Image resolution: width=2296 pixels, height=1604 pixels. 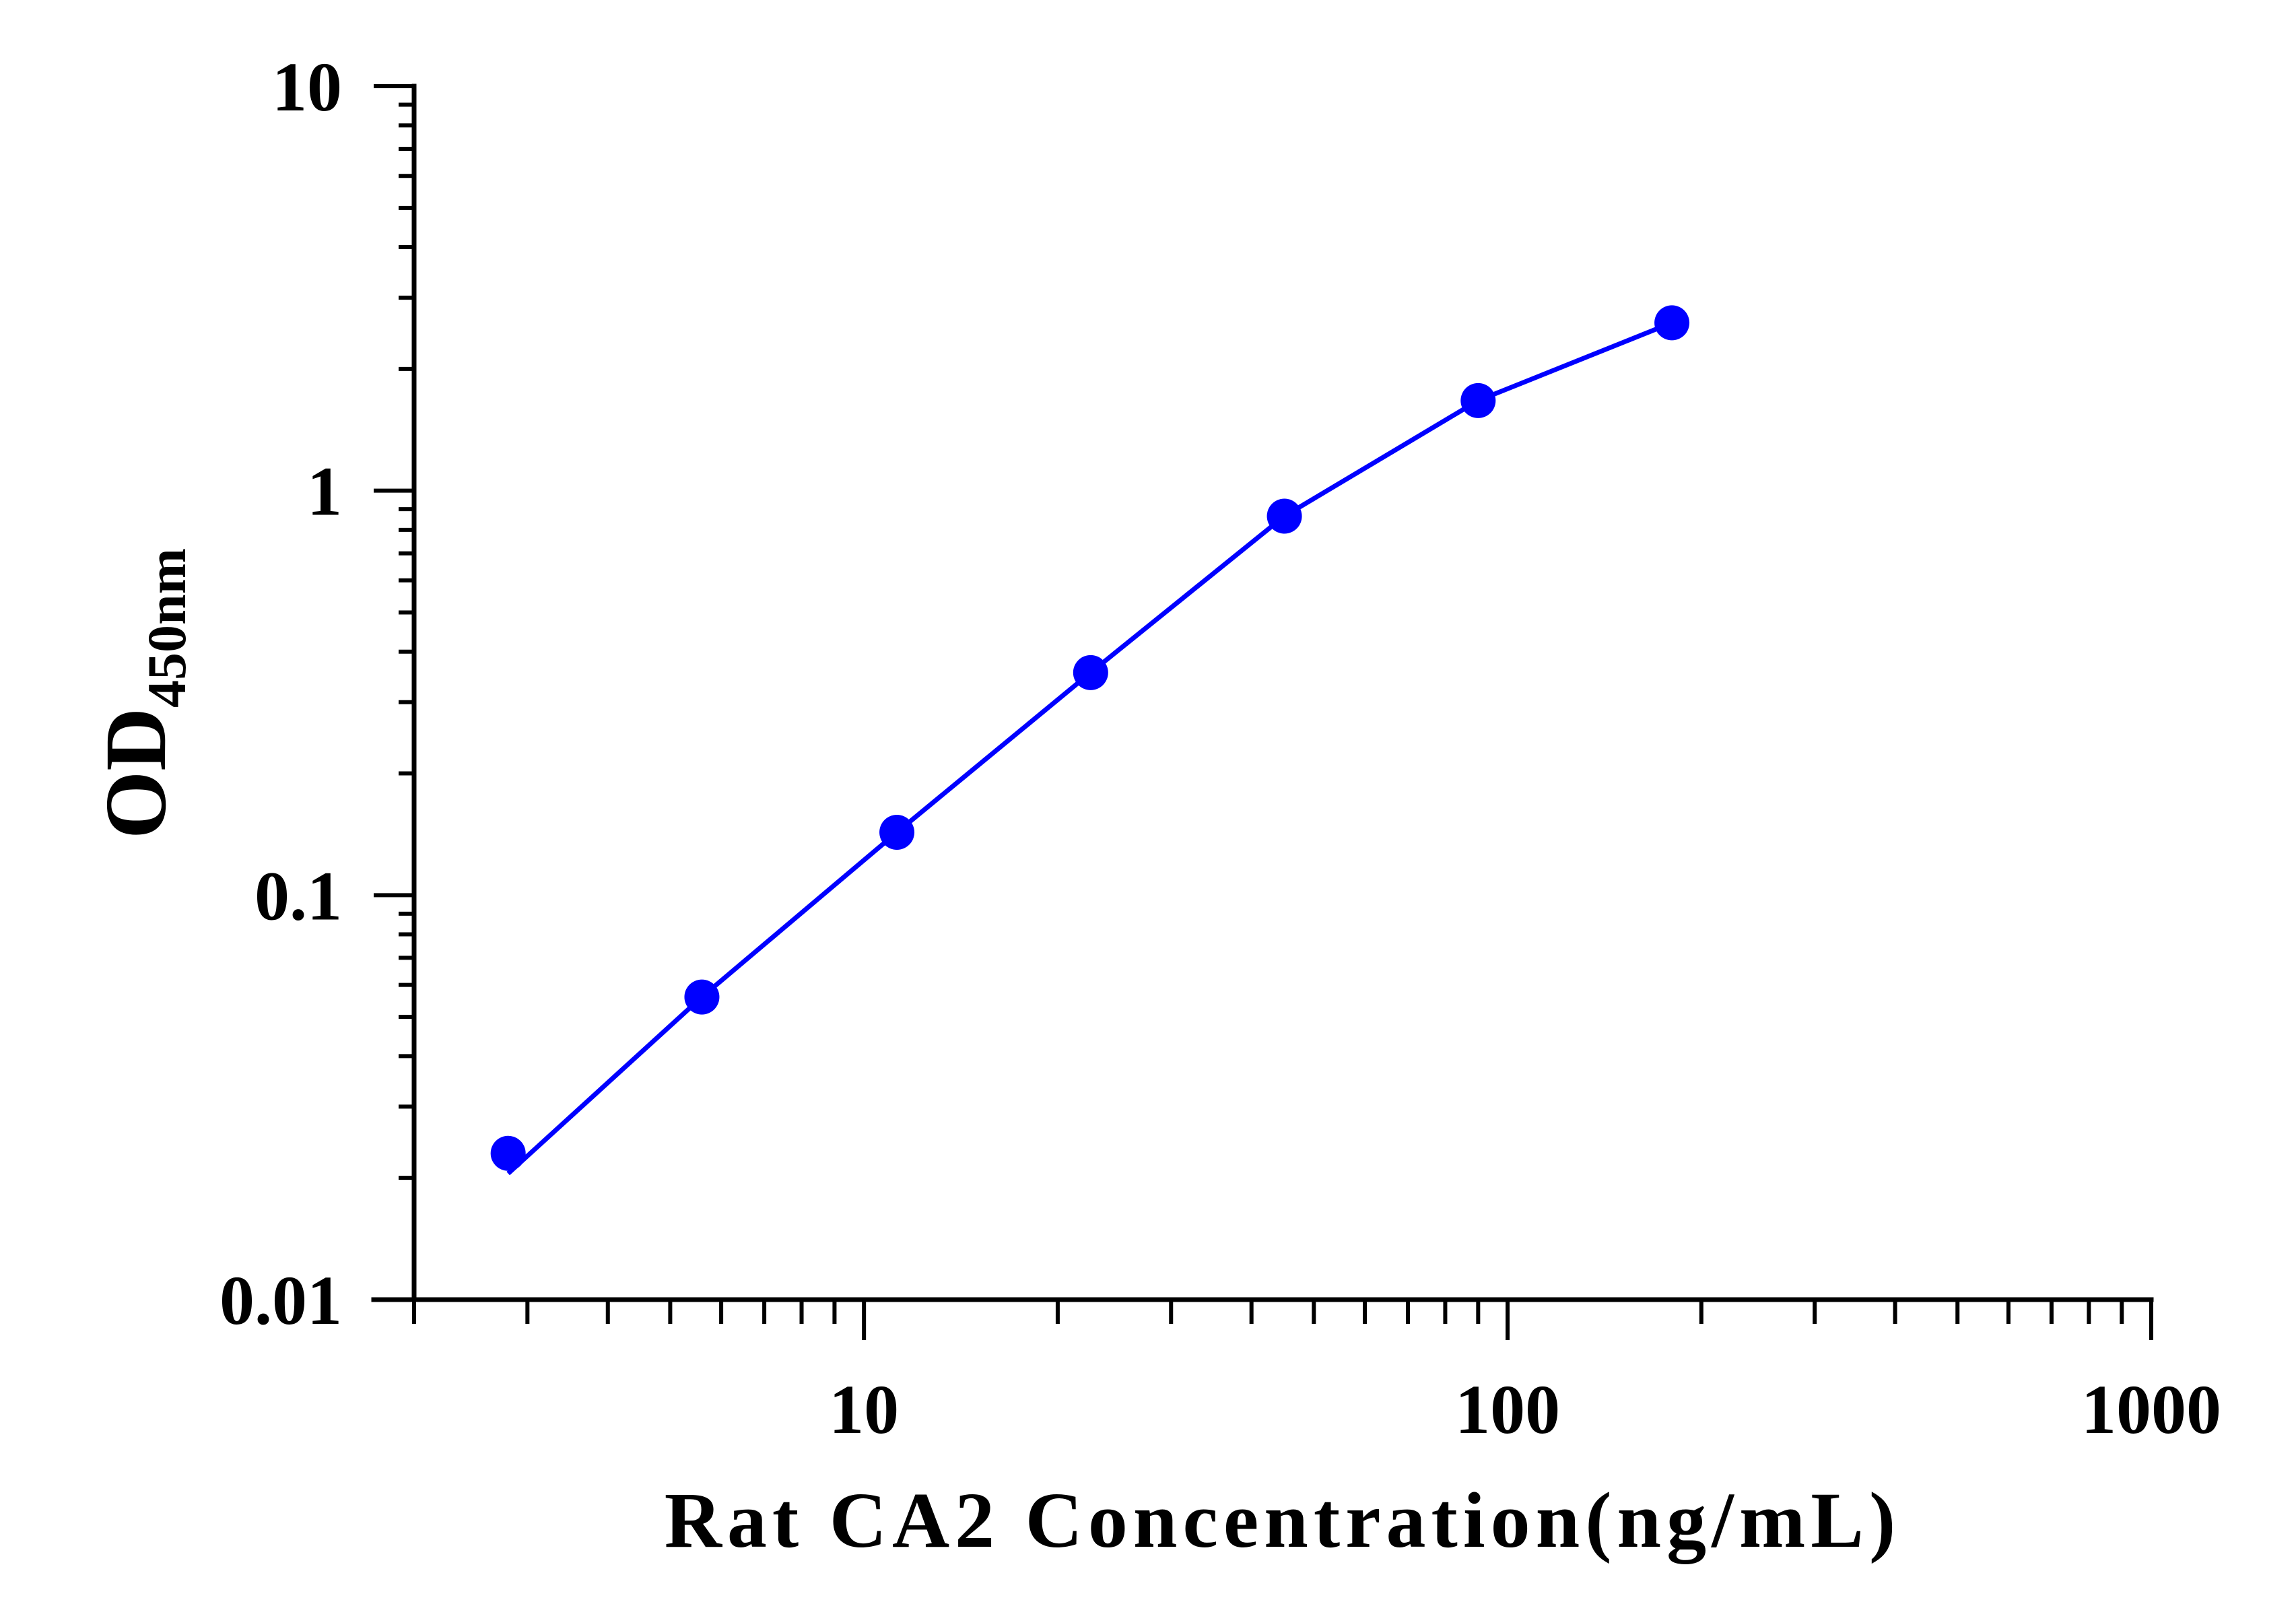 I want to click on x-tick-label: 100, so click(x=1507, y=1409).